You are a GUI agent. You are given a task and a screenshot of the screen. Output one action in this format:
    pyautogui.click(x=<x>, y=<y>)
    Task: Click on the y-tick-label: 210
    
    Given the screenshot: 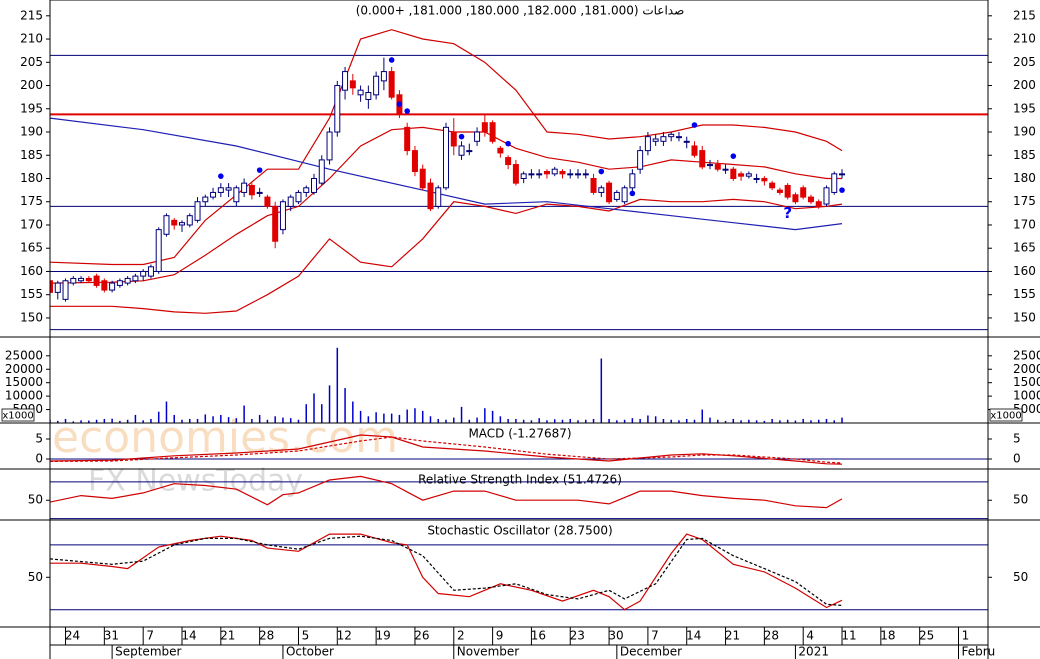 What is the action you would take?
    pyautogui.click(x=31, y=39)
    